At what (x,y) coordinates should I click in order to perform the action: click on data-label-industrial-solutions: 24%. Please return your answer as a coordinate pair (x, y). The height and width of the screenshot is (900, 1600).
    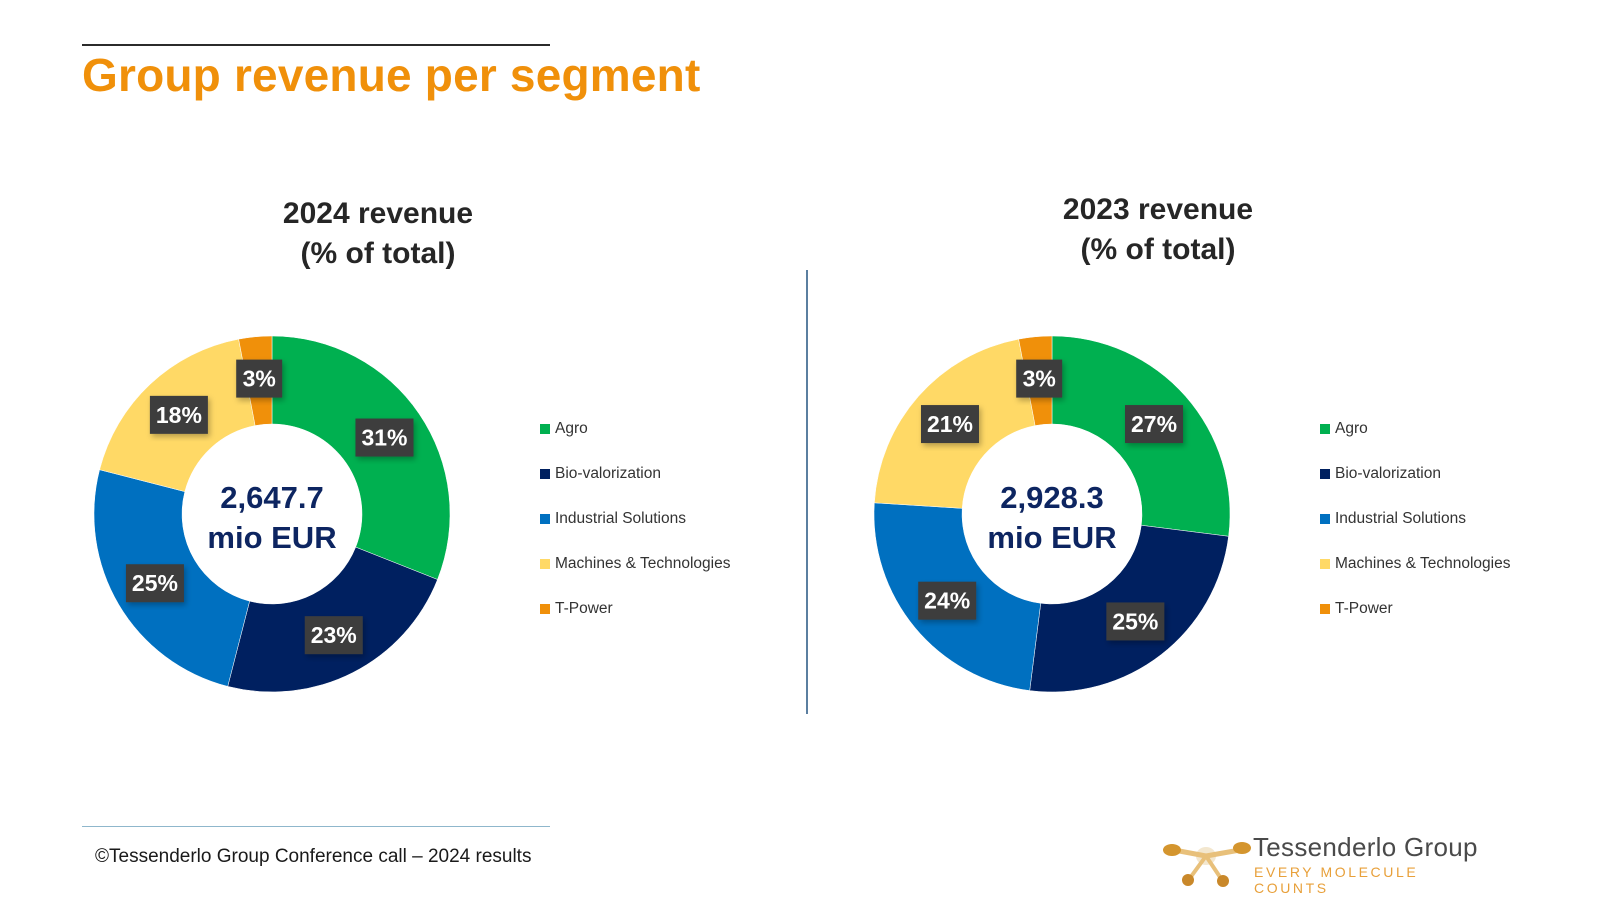
    Looking at the image, I should click on (947, 600).